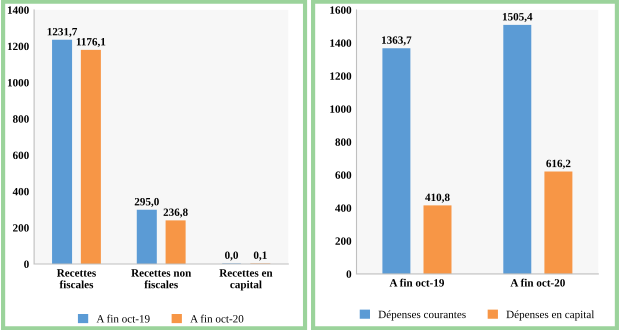 The width and height of the screenshot is (620, 330). I want to click on data-label: 295,0, so click(146, 203).